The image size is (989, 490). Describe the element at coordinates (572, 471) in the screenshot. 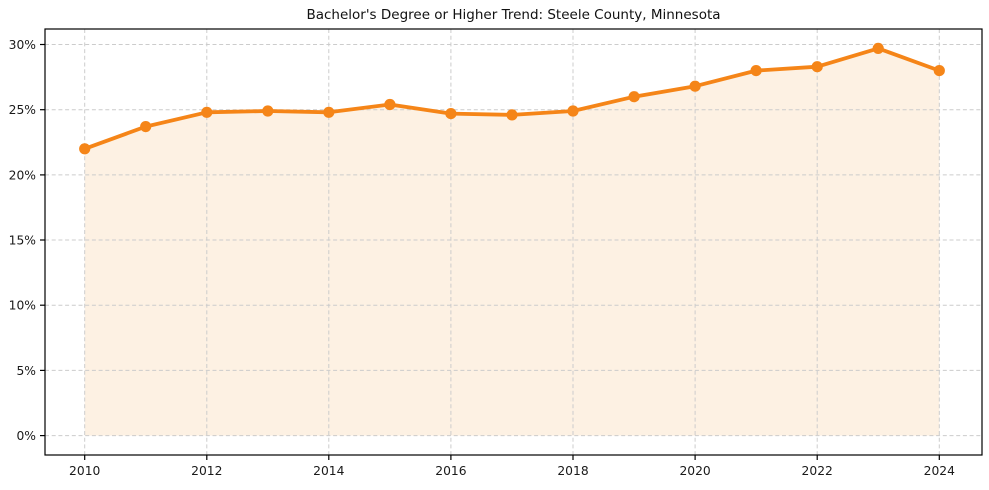

I see `x-tick-label: 2018` at that location.